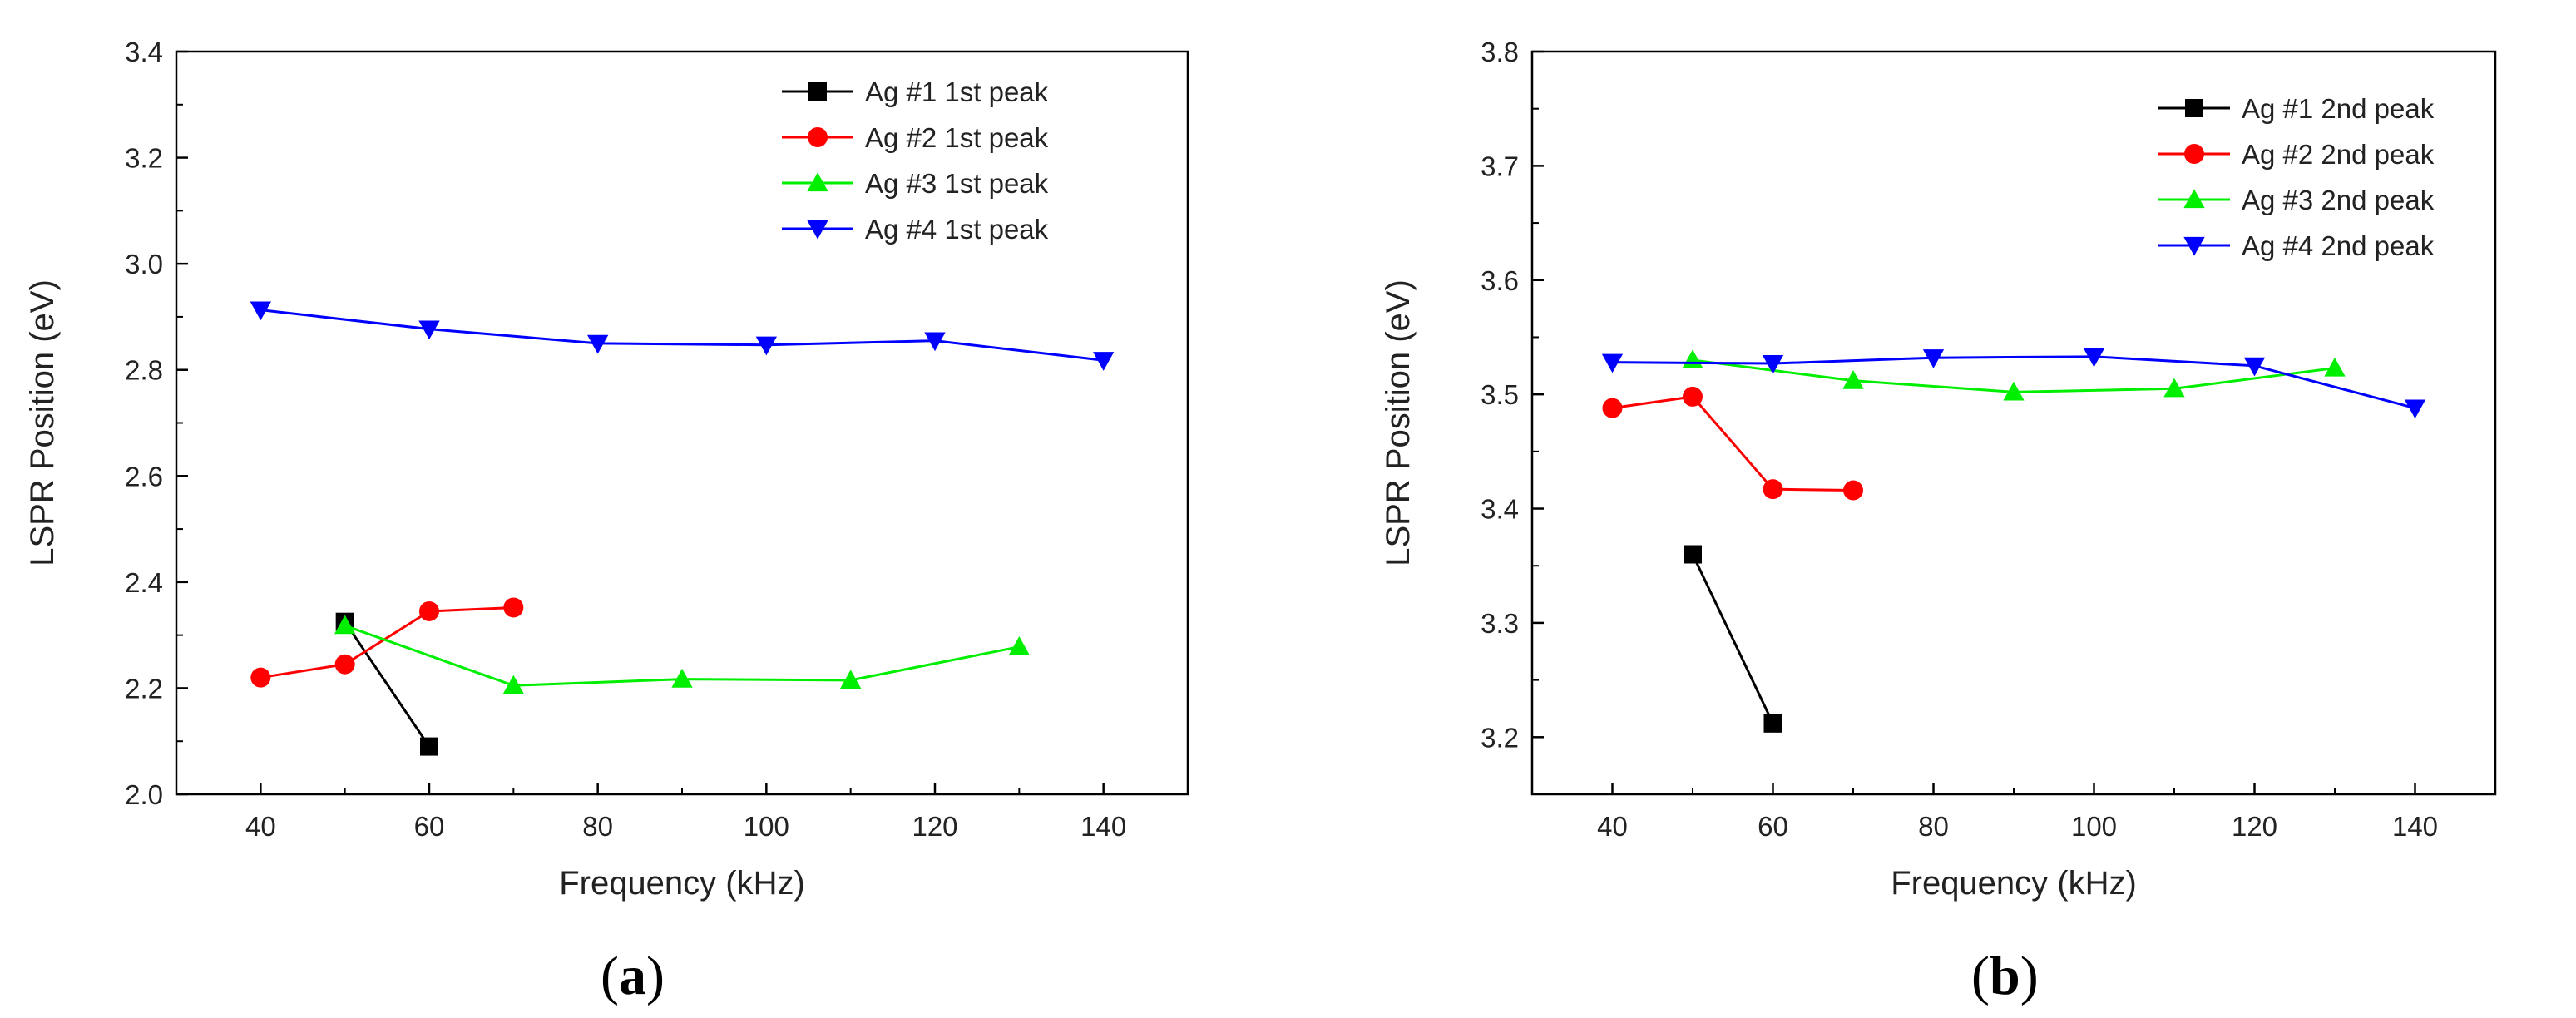  I want to click on legend-label: Ag #2 2nd peak, so click(2338, 155).